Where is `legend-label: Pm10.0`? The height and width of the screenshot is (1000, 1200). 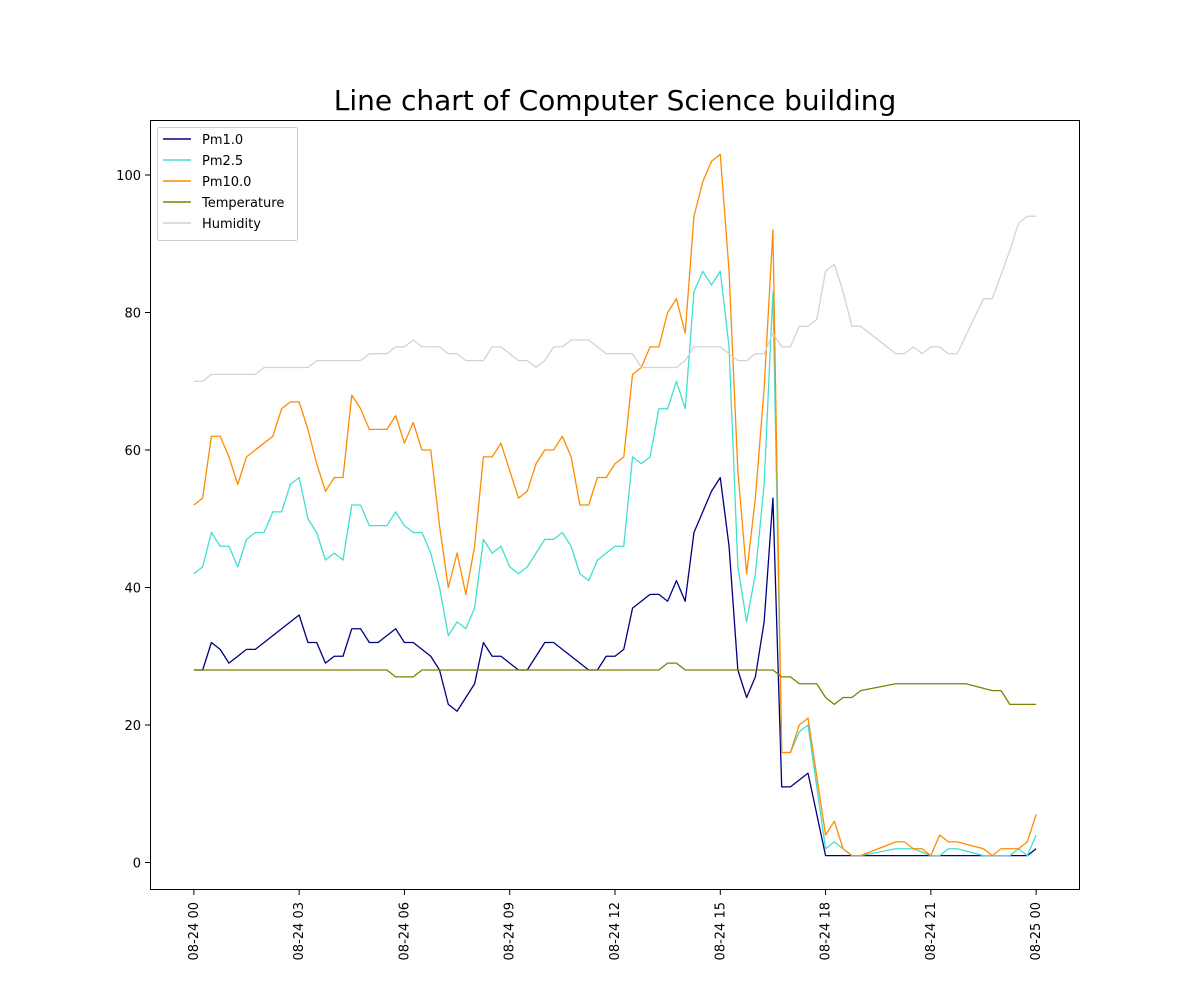
legend-label: Pm10.0 is located at coordinates (226, 182).